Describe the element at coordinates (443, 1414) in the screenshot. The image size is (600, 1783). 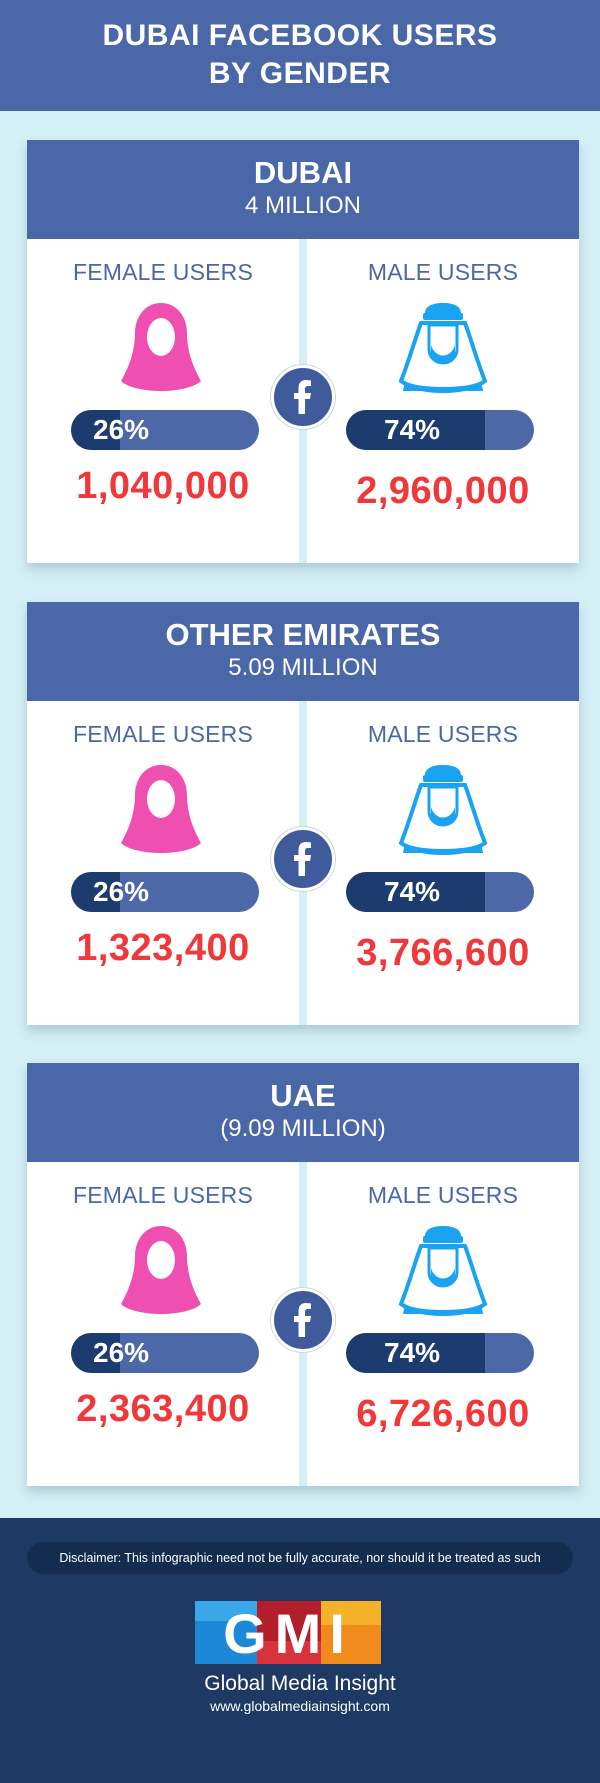
I see `male-count: 6,726,600` at that location.